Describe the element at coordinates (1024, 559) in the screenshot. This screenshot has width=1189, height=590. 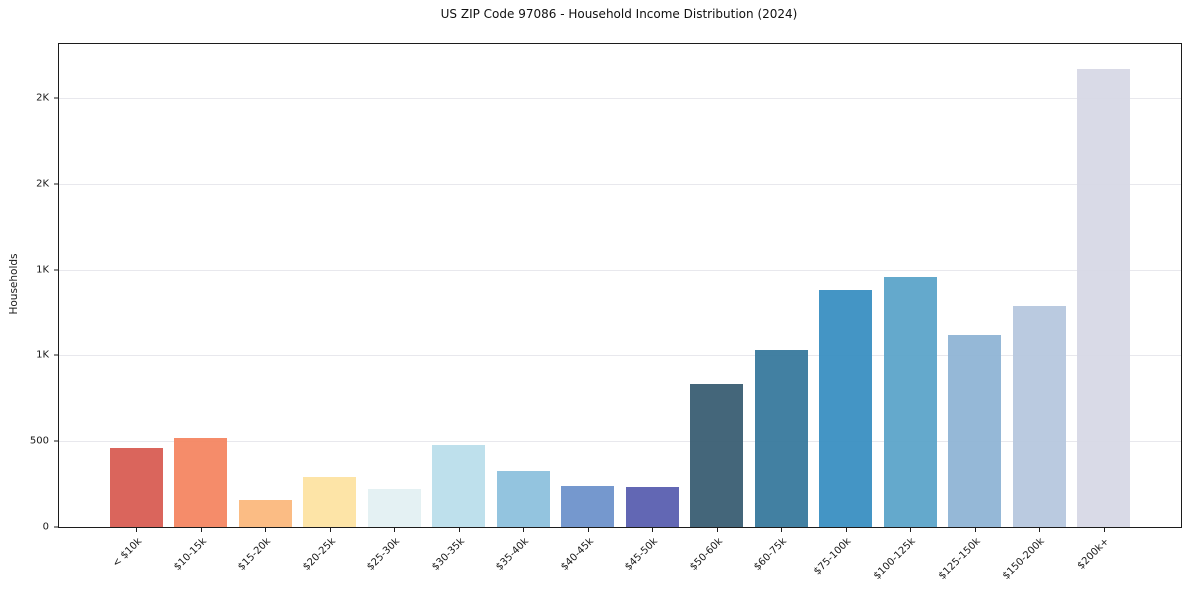
I see `x-tick-label: $150-200k` at that location.